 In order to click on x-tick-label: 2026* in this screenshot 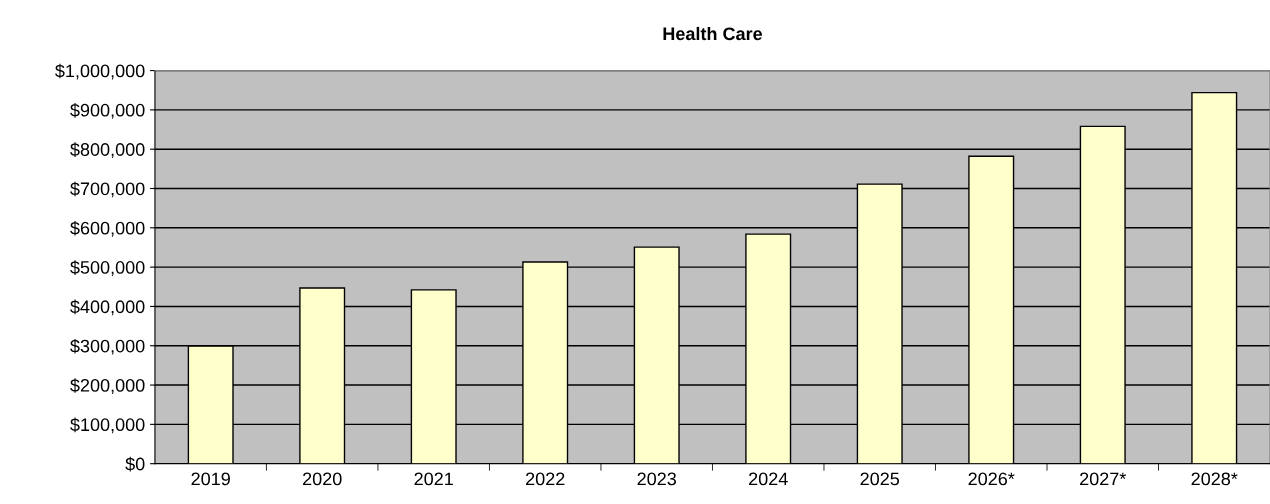, I will do `click(991, 479)`.